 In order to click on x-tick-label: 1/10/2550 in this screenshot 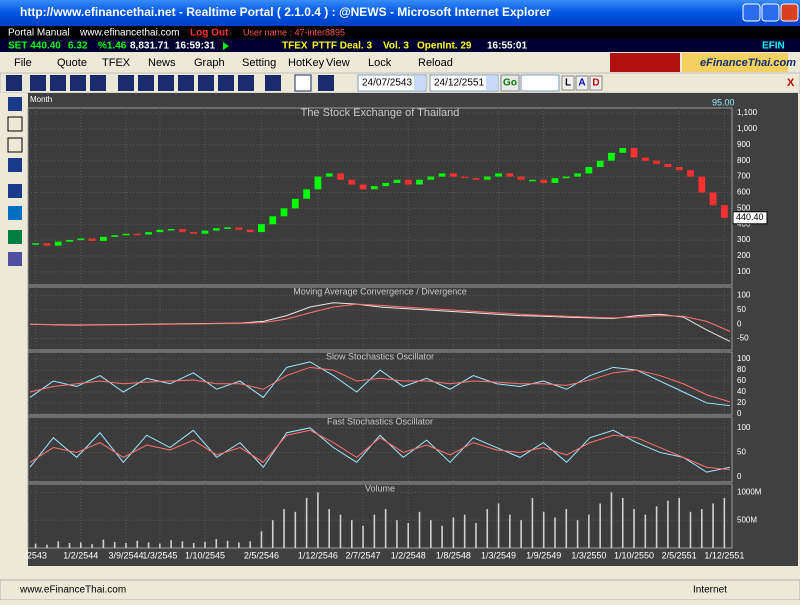, I will do `click(634, 555)`.